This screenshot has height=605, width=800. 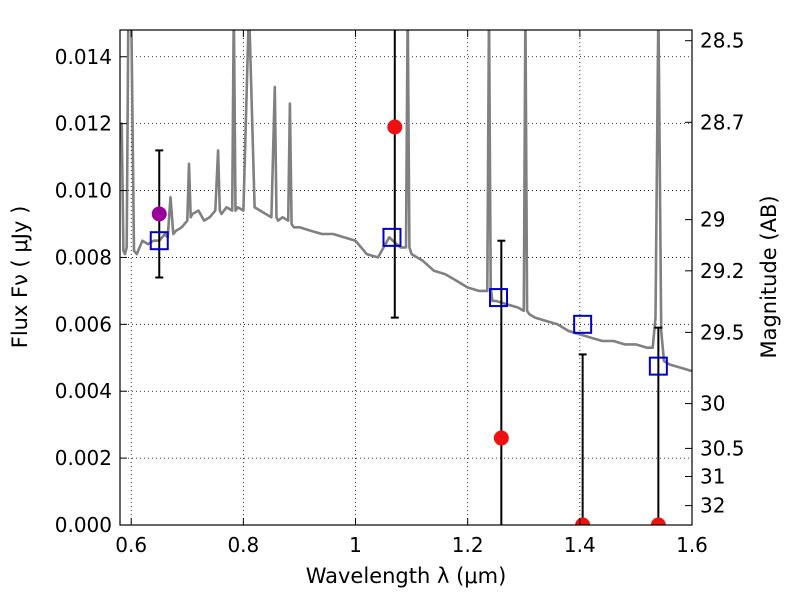 I want to click on y-tick-label-1: 0.002, so click(x=83, y=458).